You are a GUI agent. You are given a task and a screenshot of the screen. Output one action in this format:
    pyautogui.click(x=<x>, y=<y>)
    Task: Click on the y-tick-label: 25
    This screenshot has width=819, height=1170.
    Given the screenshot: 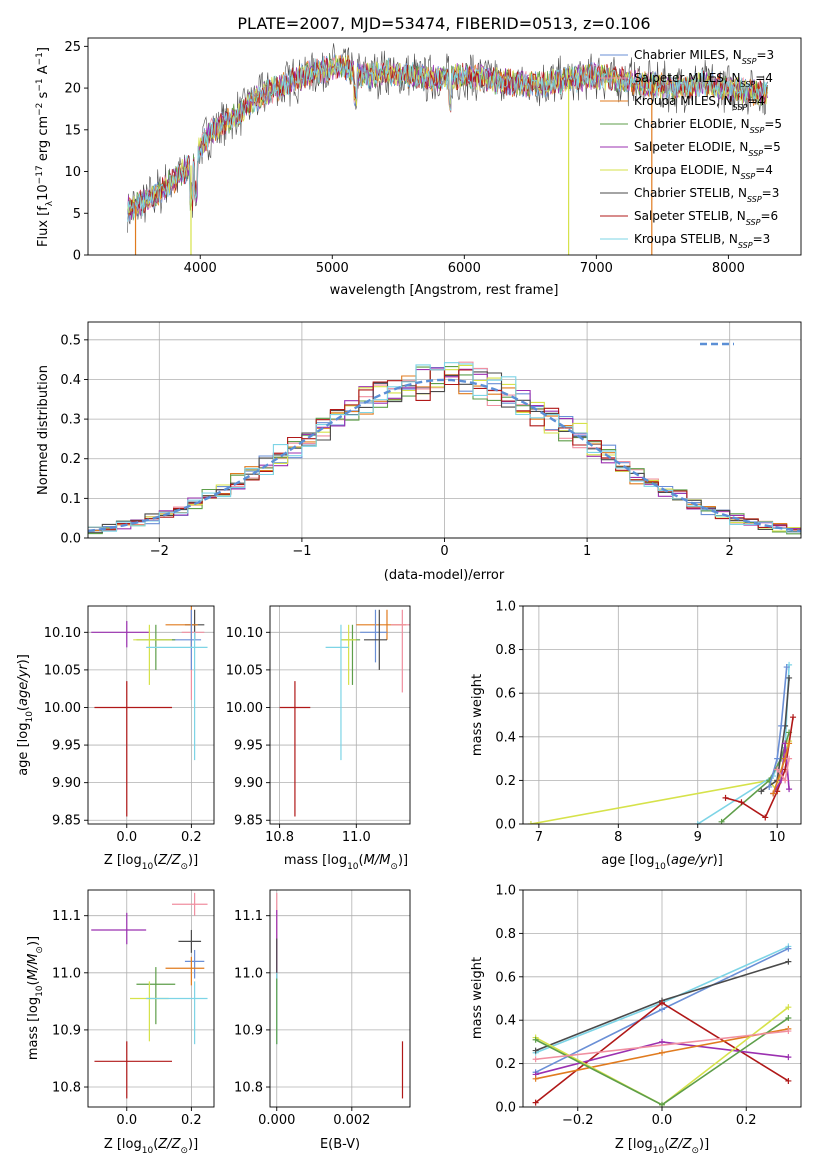 What is the action you would take?
    pyautogui.click(x=72, y=47)
    